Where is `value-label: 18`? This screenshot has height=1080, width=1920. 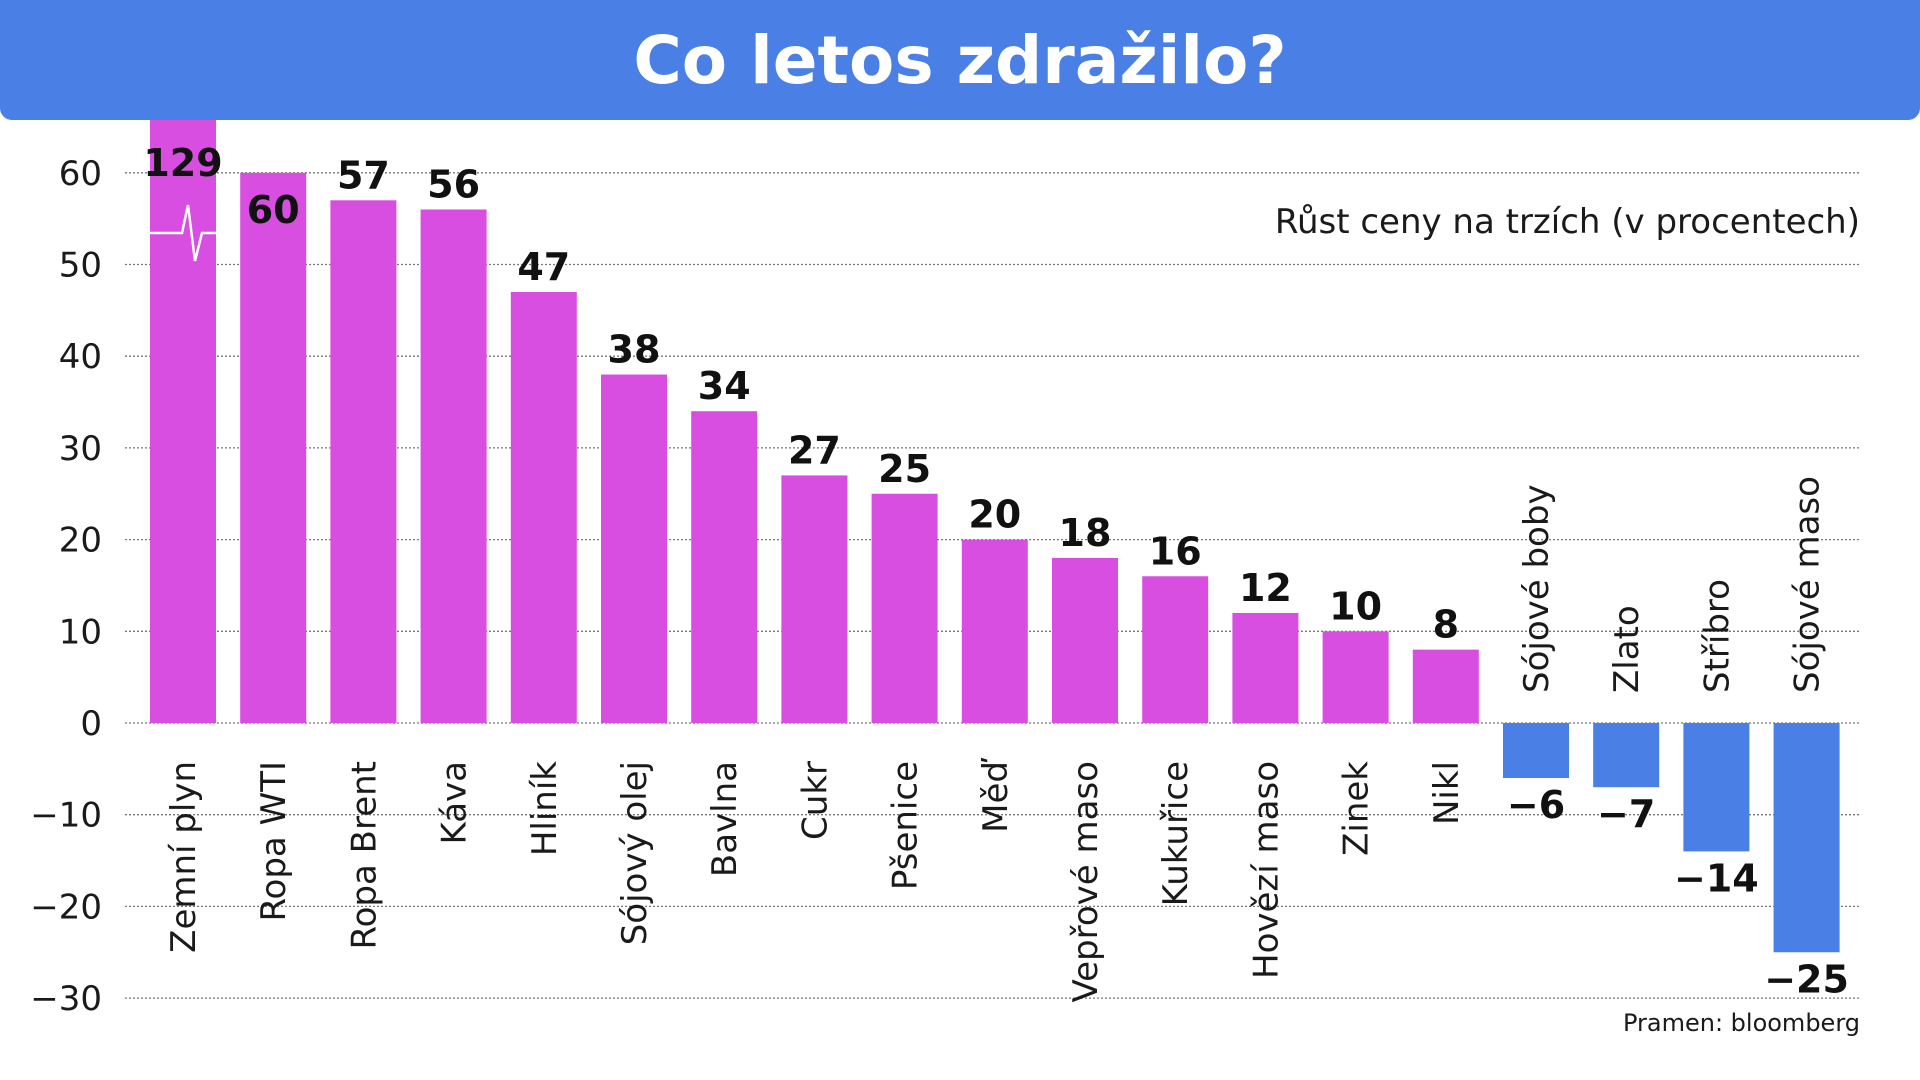
value-label: 18 is located at coordinates (1085, 533).